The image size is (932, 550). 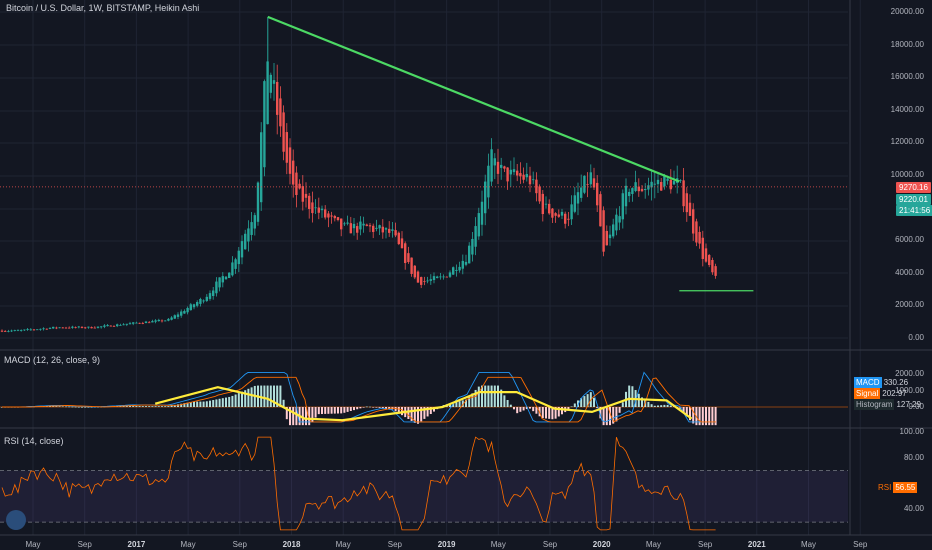 I want to click on tradingview-logo, so click(x=16, y=520).